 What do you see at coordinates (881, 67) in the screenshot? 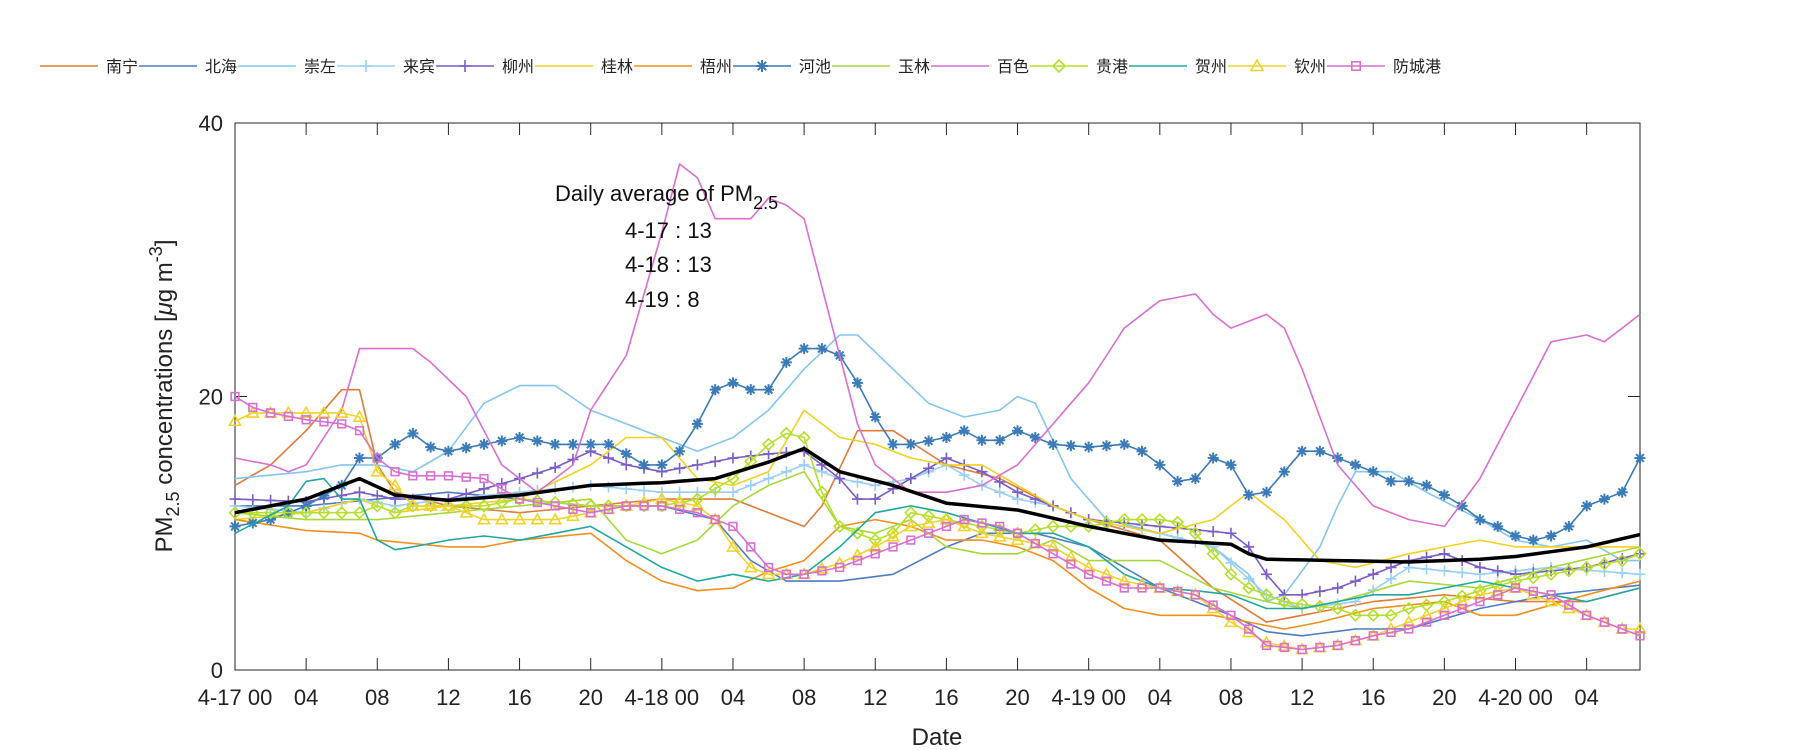
I see `legend-item: 玉林` at bounding box center [881, 67].